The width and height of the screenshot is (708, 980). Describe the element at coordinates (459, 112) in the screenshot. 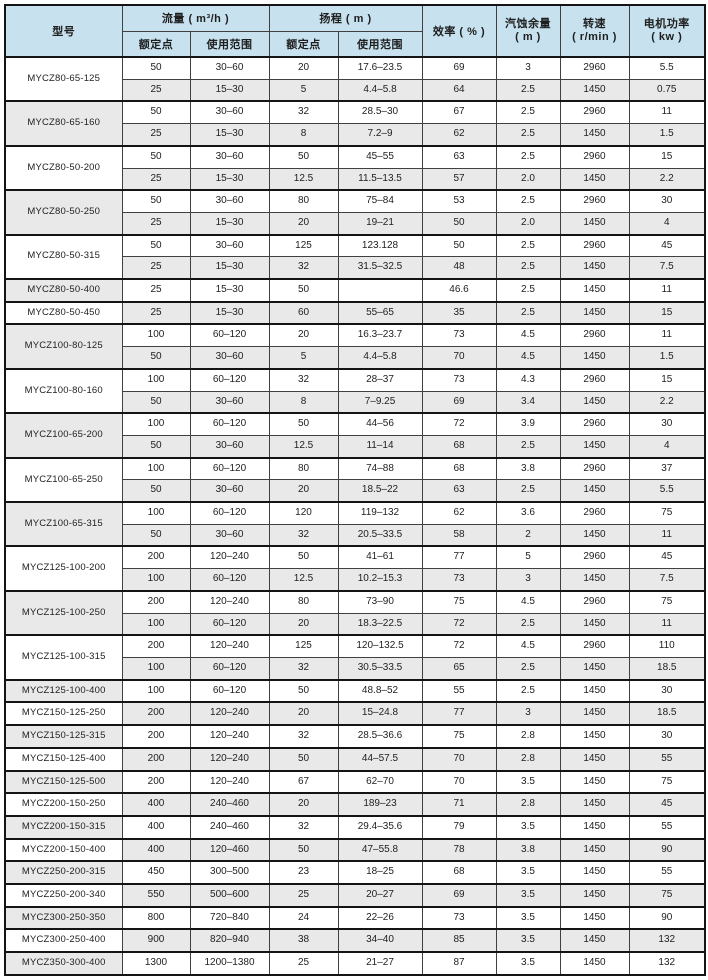

I see `cell-efficiency: 67` at that location.